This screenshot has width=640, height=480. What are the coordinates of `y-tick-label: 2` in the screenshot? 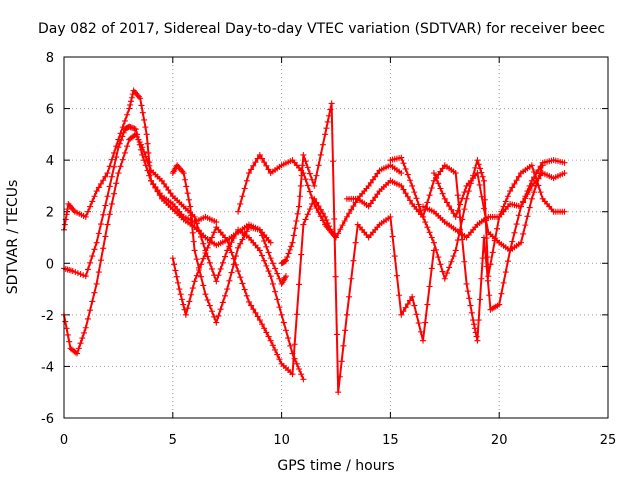 It's located at (50, 213).